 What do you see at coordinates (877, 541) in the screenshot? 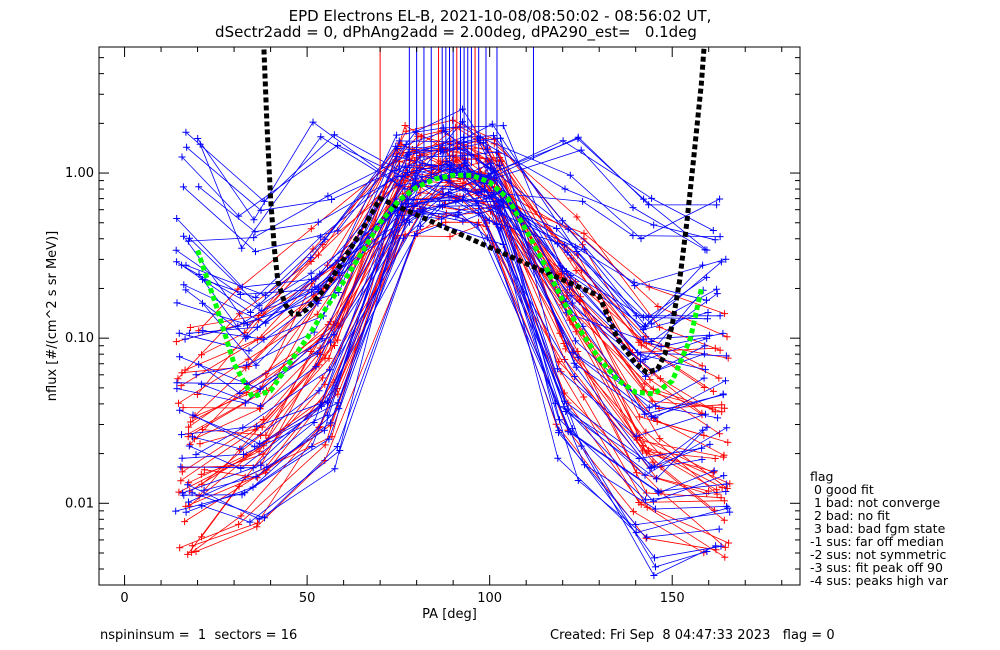
I see `legend-item: -1 sus: far off median` at bounding box center [877, 541].